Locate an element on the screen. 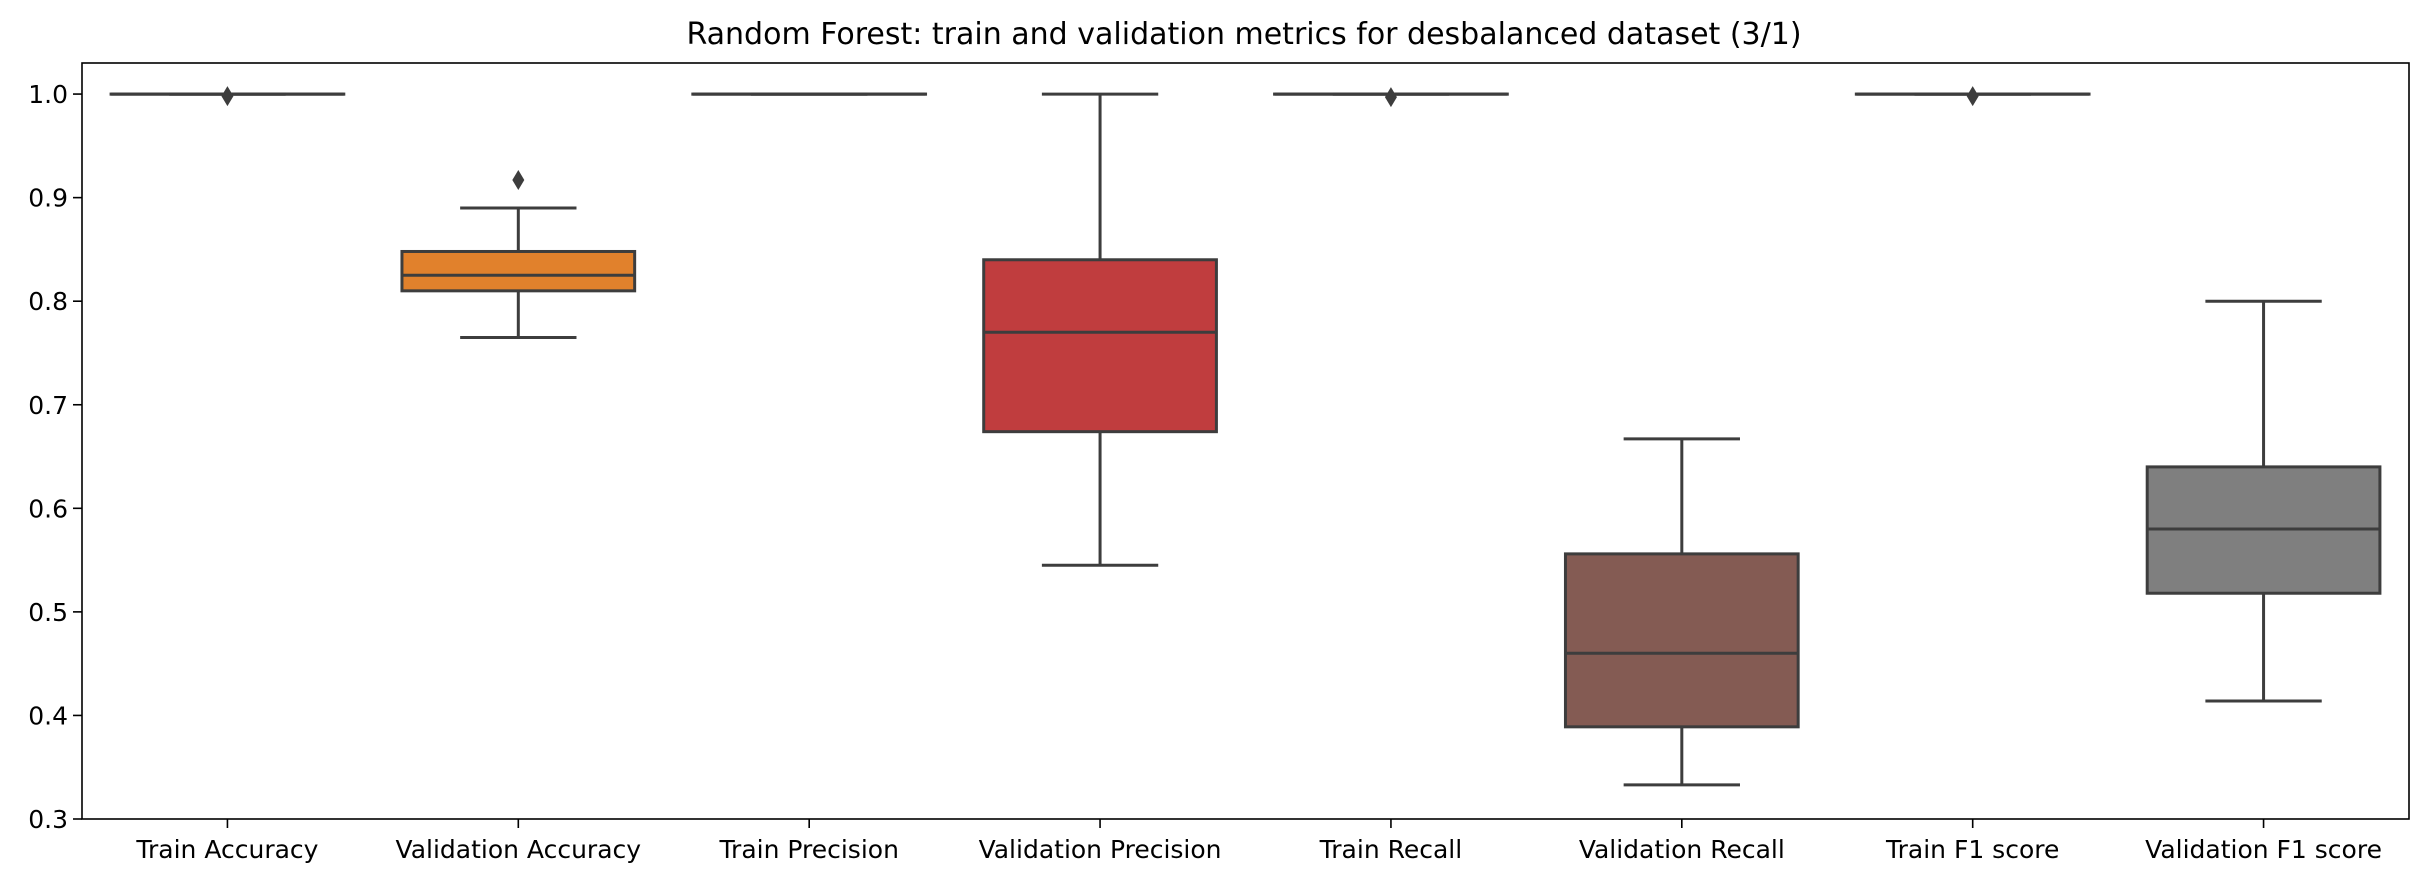 The width and height of the screenshot is (2428, 885). y-tick-label: 0.3 is located at coordinates (48, 819).